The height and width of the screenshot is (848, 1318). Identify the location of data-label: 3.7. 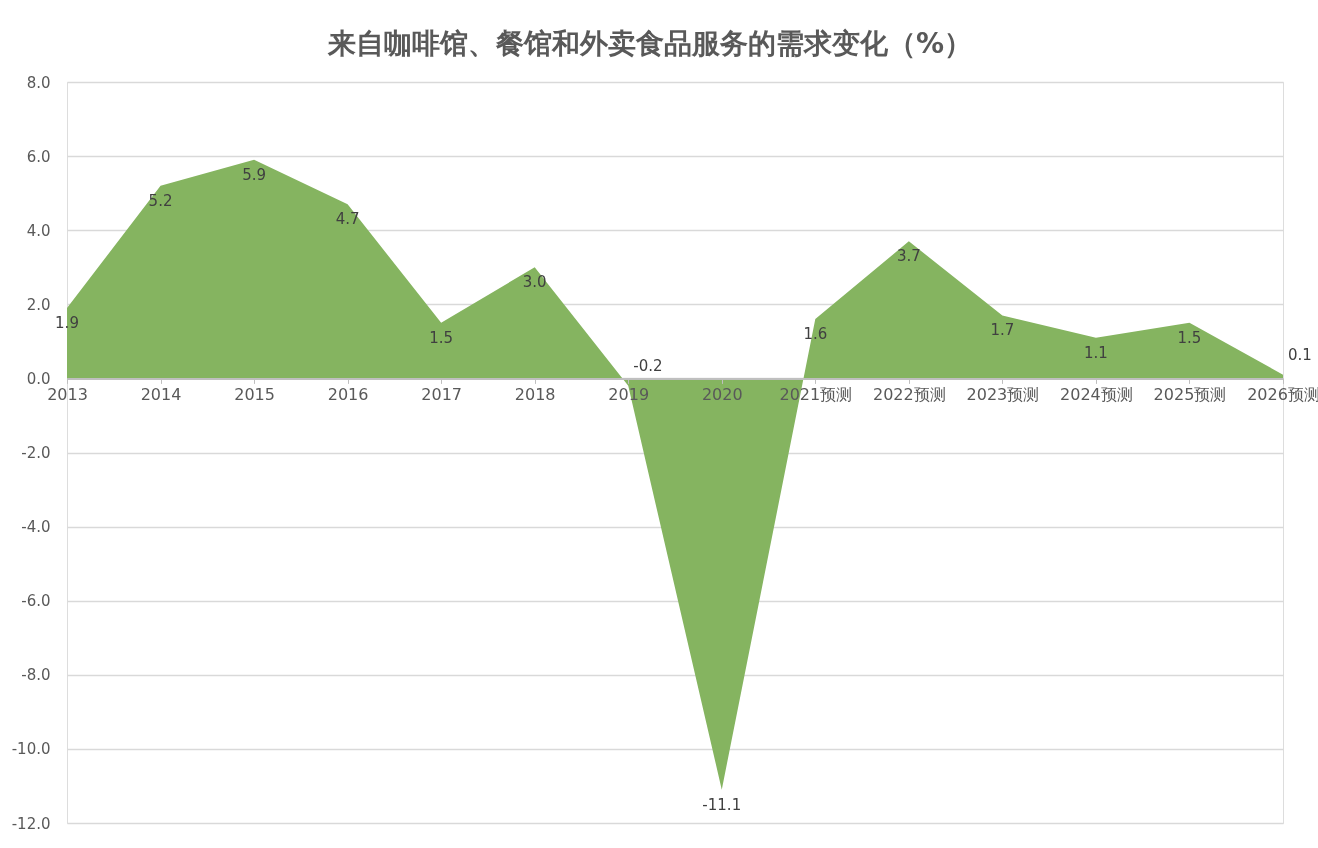
(908, 256).